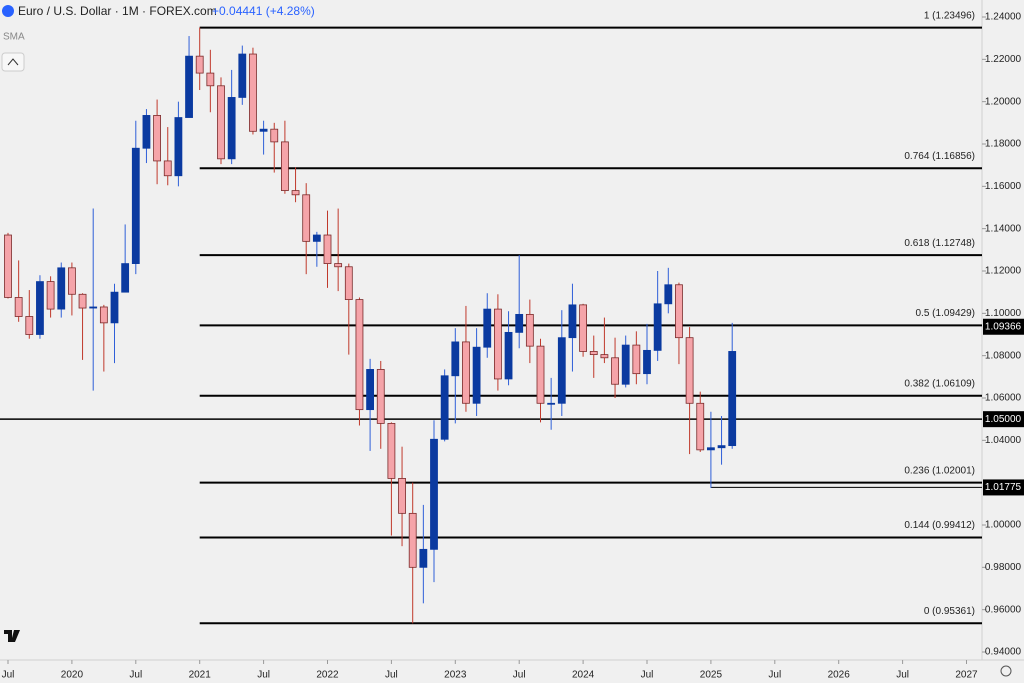 The height and width of the screenshot is (683, 1024). Describe the element at coordinates (1003, 355) in the screenshot. I see `y-tick-label: 1.08000` at that location.